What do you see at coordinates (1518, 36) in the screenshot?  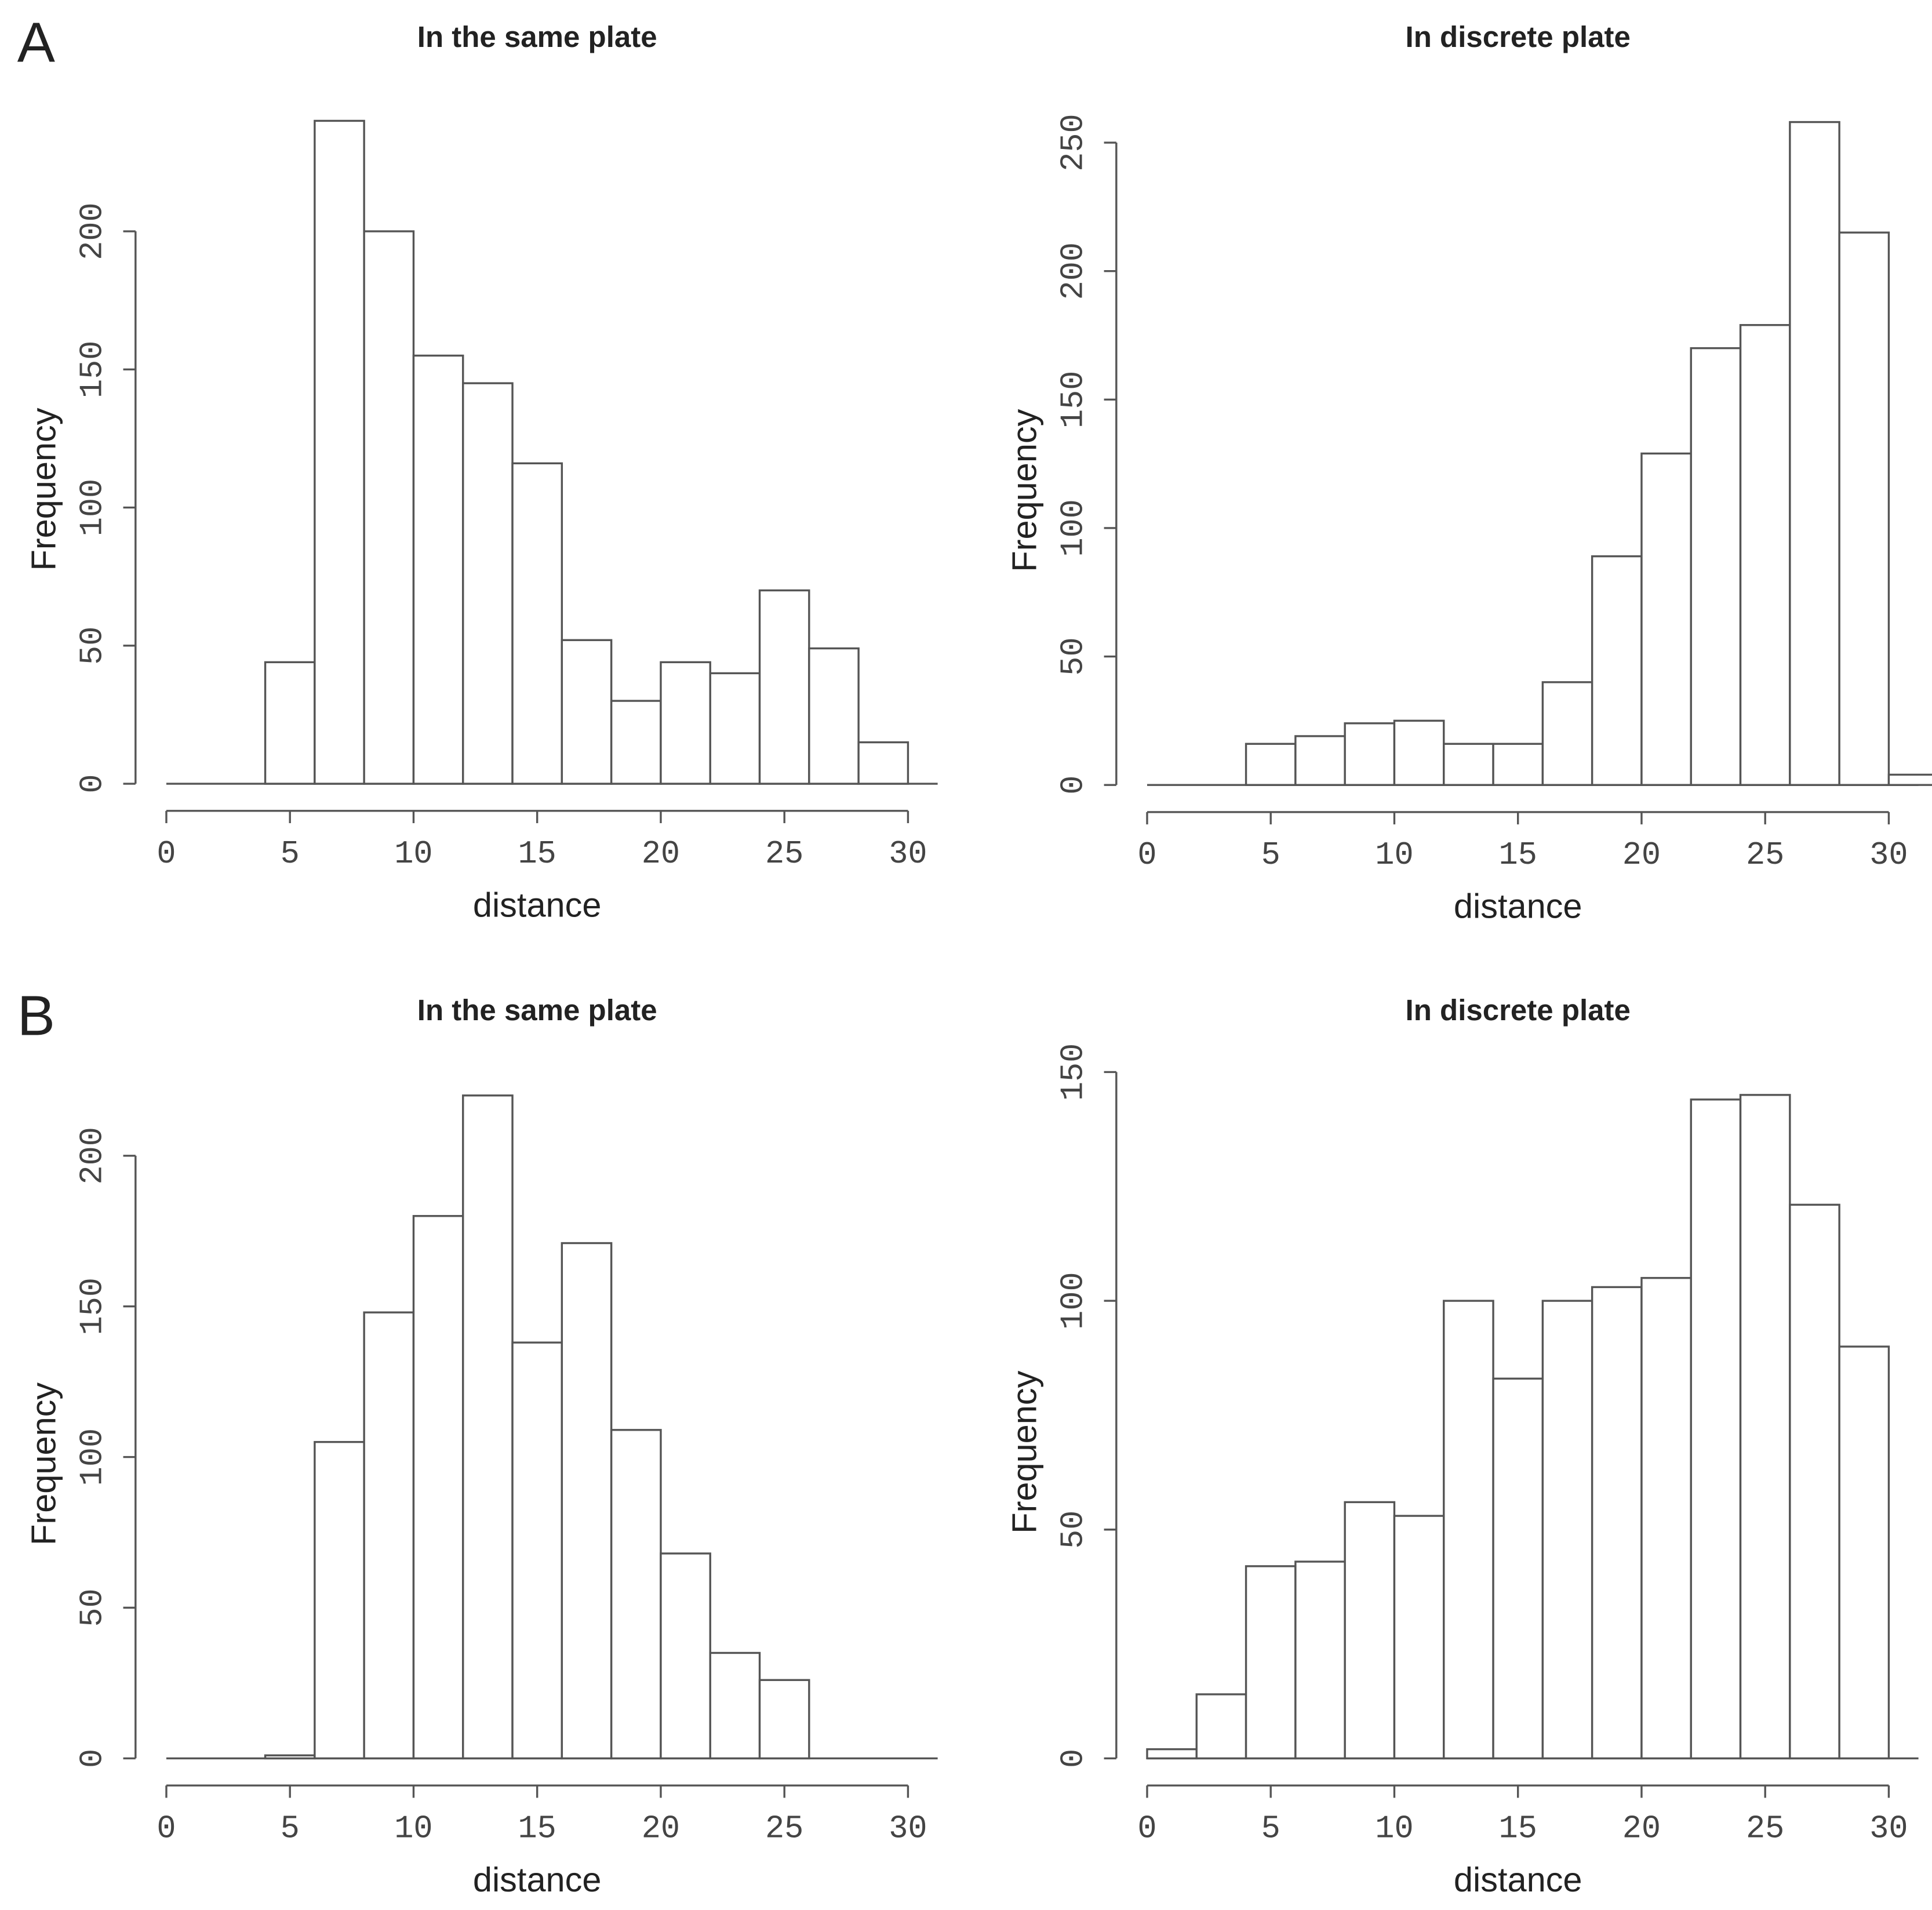 I see `chart-title: In discrete plate` at bounding box center [1518, 36].